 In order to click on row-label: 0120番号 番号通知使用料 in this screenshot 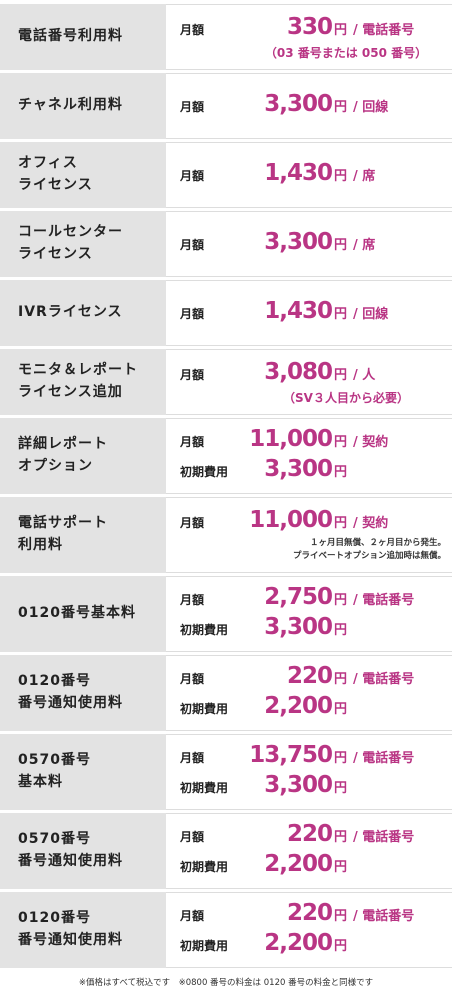, I will do `click(83, 930)`.